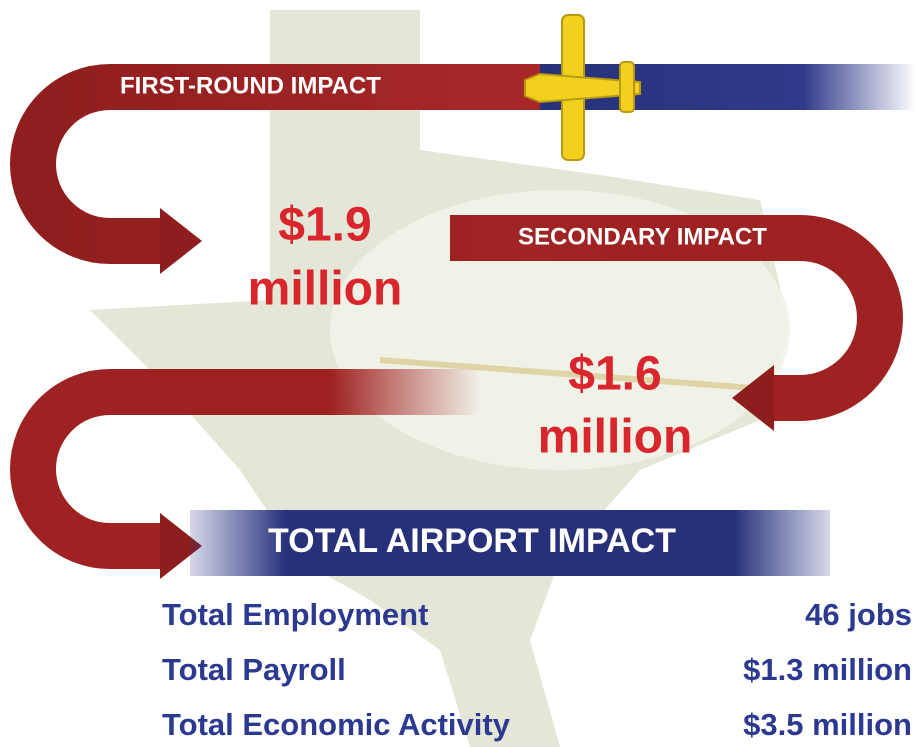 Image resolution: width=916 pixels, height=747 pixels. I want to click on band-label: FIRST-ROUND IMPACT, so click(250, 85).